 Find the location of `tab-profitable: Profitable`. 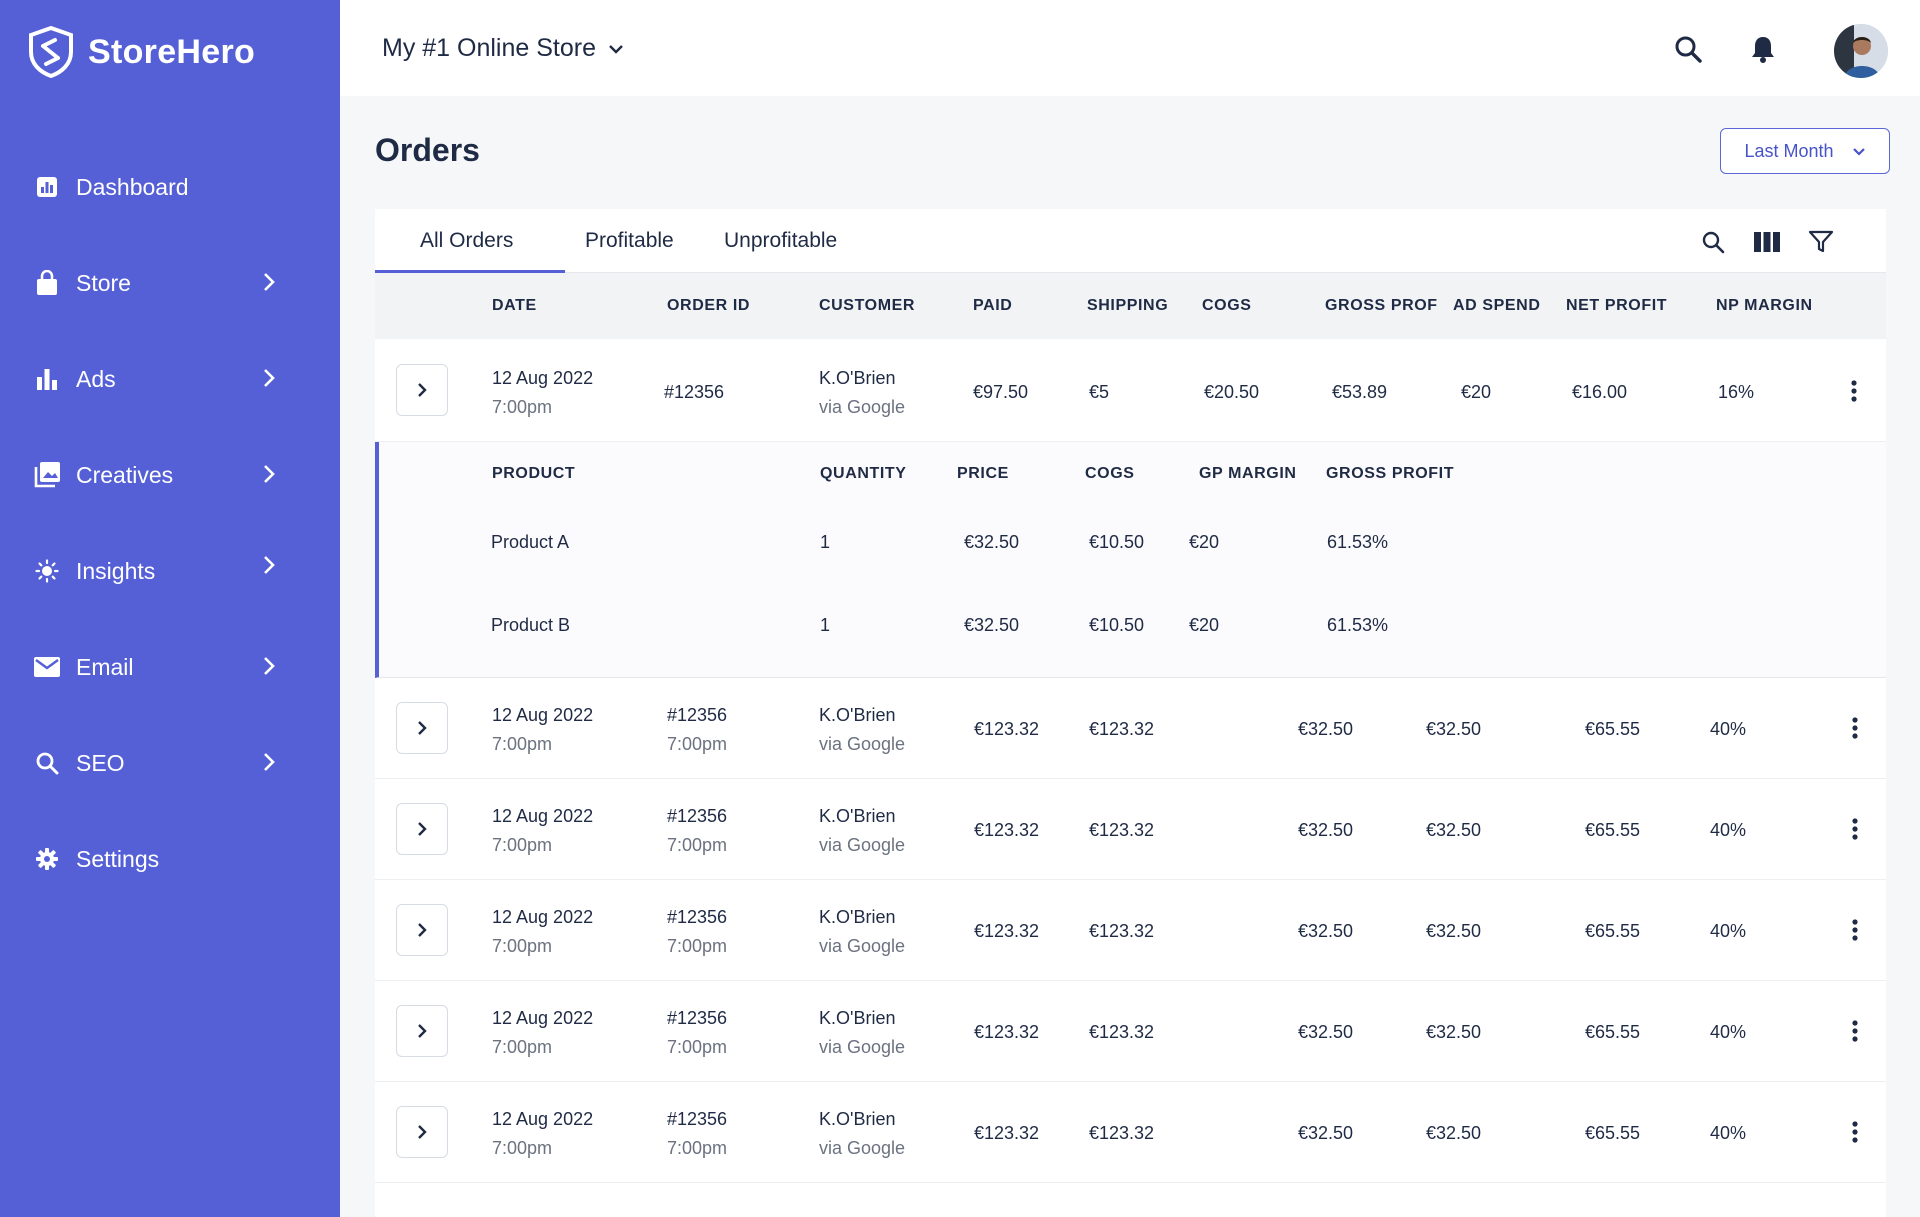

tab-profitable: Profitable is located at coordinates (629, 240).